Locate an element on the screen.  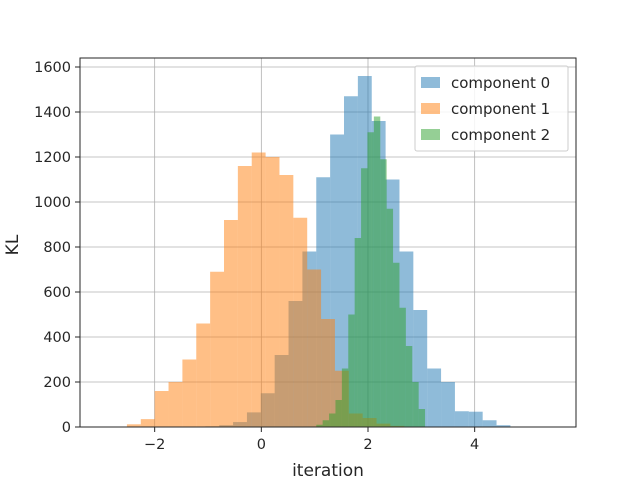
y-axis-ticks: 0 200 400 600 800 1000 1200 1400 1600 is located at coordinates (57, 248).